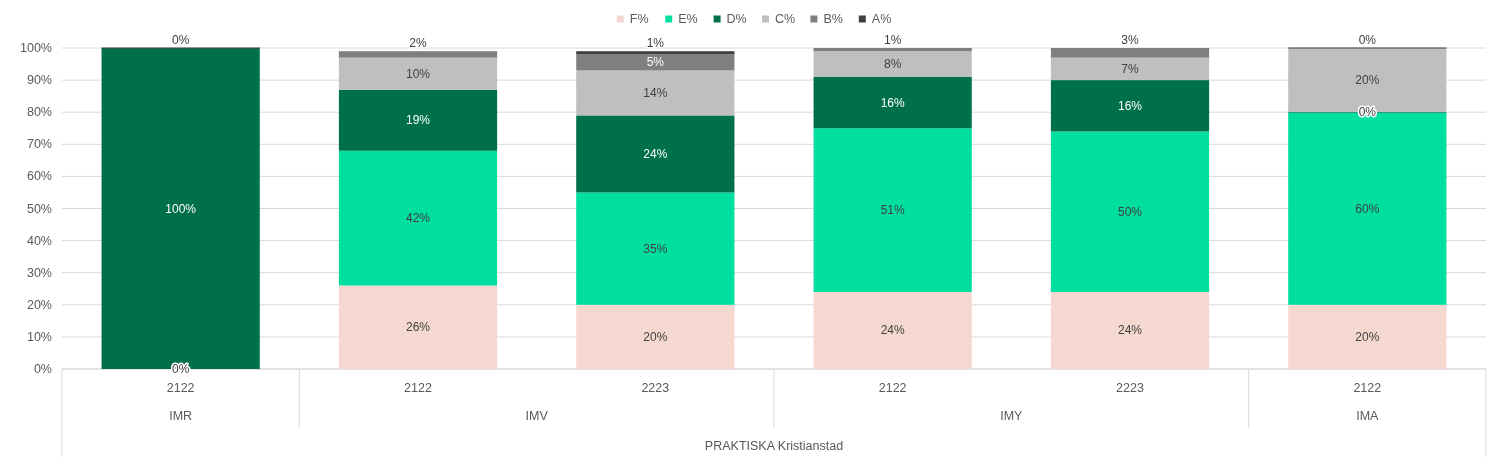 The image size is (1503, 462). What do you see at coordinates (39, 80) in the screenshot?
I see `y-tick-label: 90%` at bounding box center [39, 80].